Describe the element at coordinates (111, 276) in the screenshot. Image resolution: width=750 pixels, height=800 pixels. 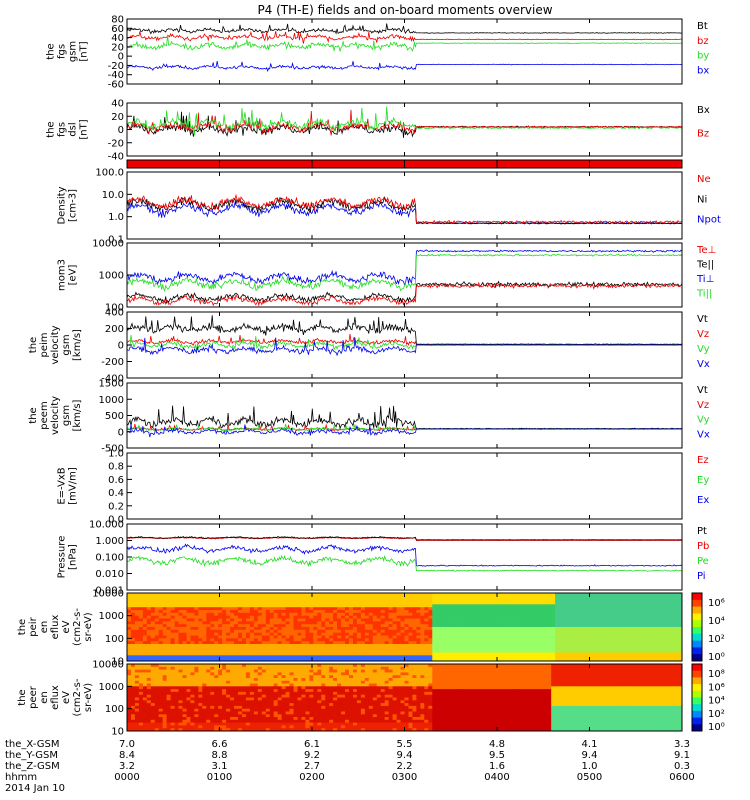
I see `y-tick-label: 1000` at that location.